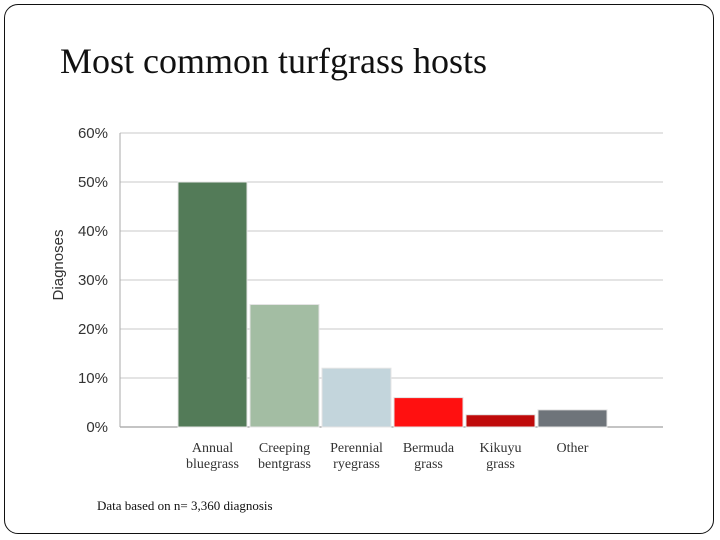 This screenshot has width=720, height=540. Describe the element at coordinates (58, 265) in the screenshot. I see `y-axis-label: Diagnoses` at that location.